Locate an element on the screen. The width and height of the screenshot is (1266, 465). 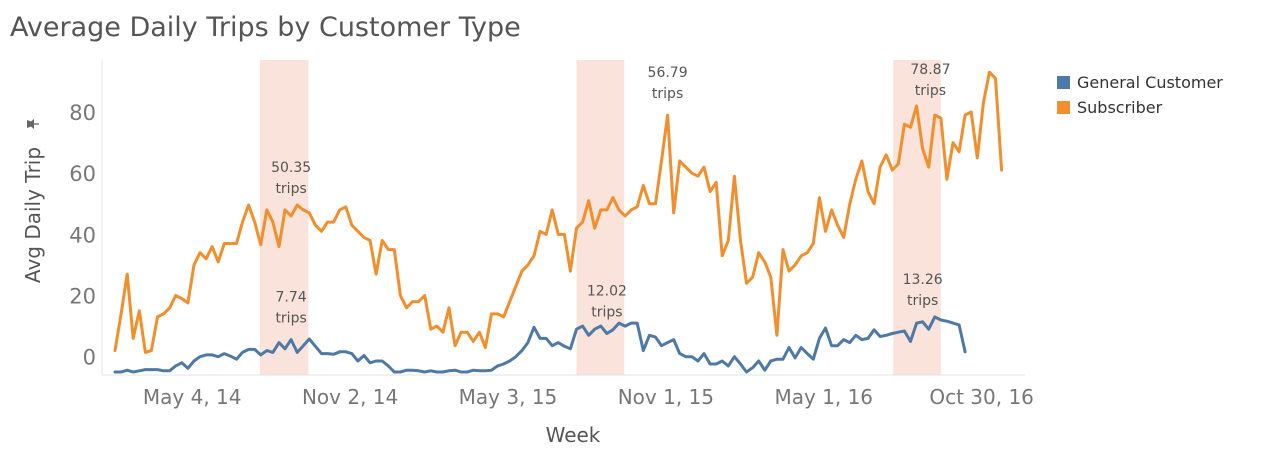
y-tick-label: 40 is located at coordinates (82, 235).